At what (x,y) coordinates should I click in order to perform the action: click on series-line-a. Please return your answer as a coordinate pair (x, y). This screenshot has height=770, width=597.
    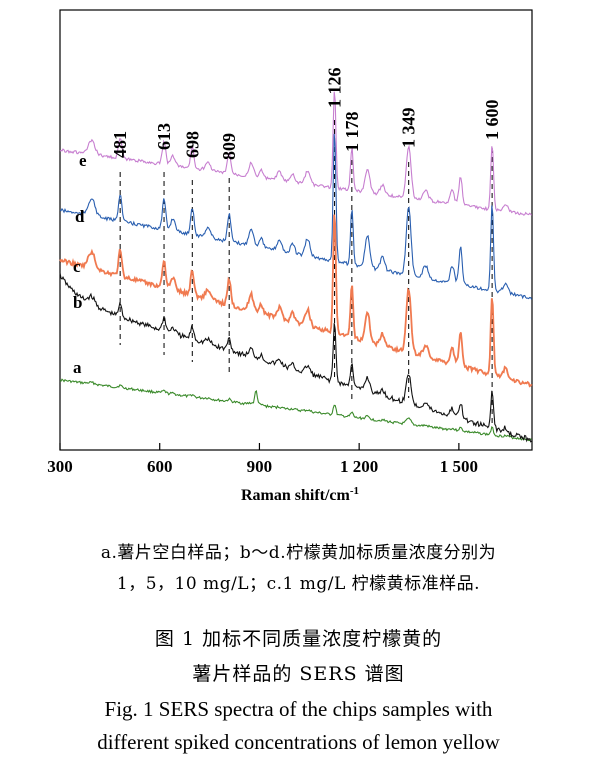
    Looking at the image, I should click on (295, 410).